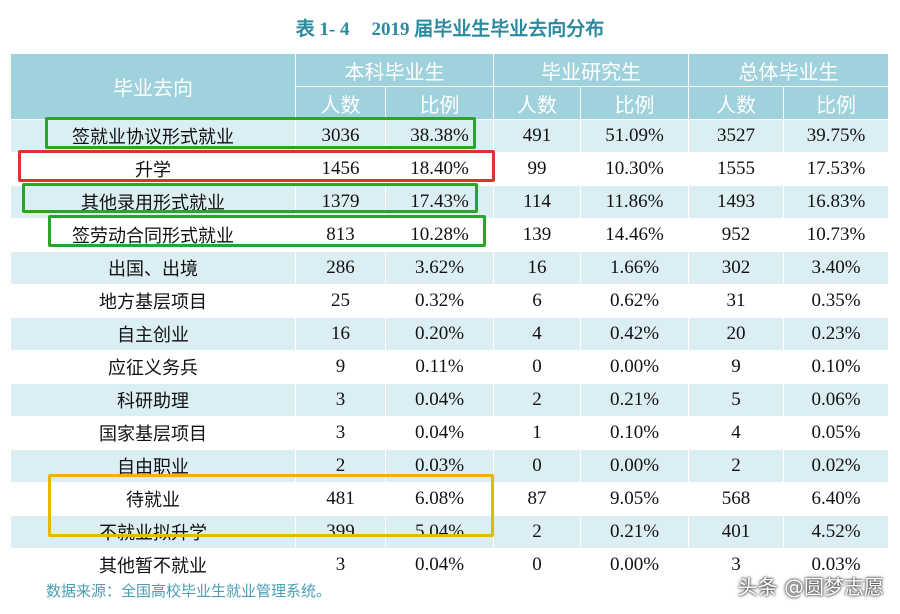 This screenshot has height=614, width=900. I want to click on row-label: 其他暂不就业, so click(153, 565).